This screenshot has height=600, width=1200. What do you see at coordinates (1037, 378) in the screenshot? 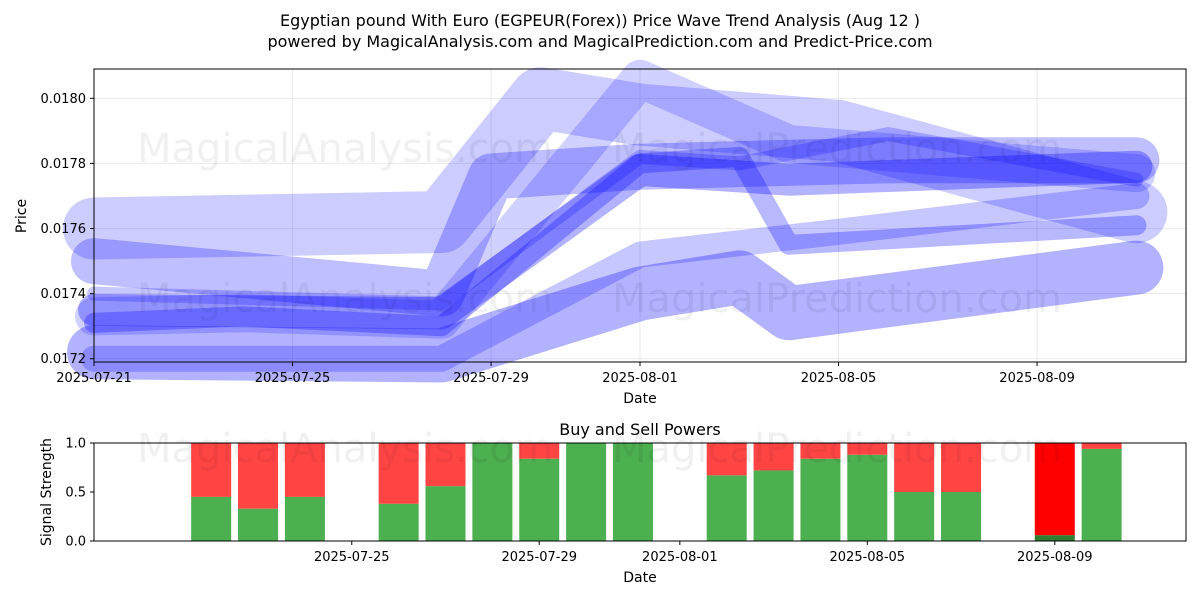
I see `price-x-tick-label: 2025-08-09` at bounding box center [1037, 378].